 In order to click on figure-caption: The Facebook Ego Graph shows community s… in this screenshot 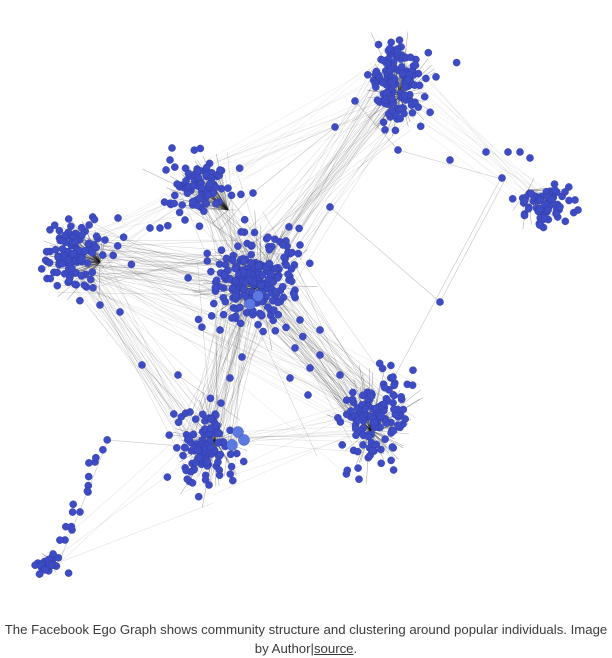, I will do `click(306, 639)`.